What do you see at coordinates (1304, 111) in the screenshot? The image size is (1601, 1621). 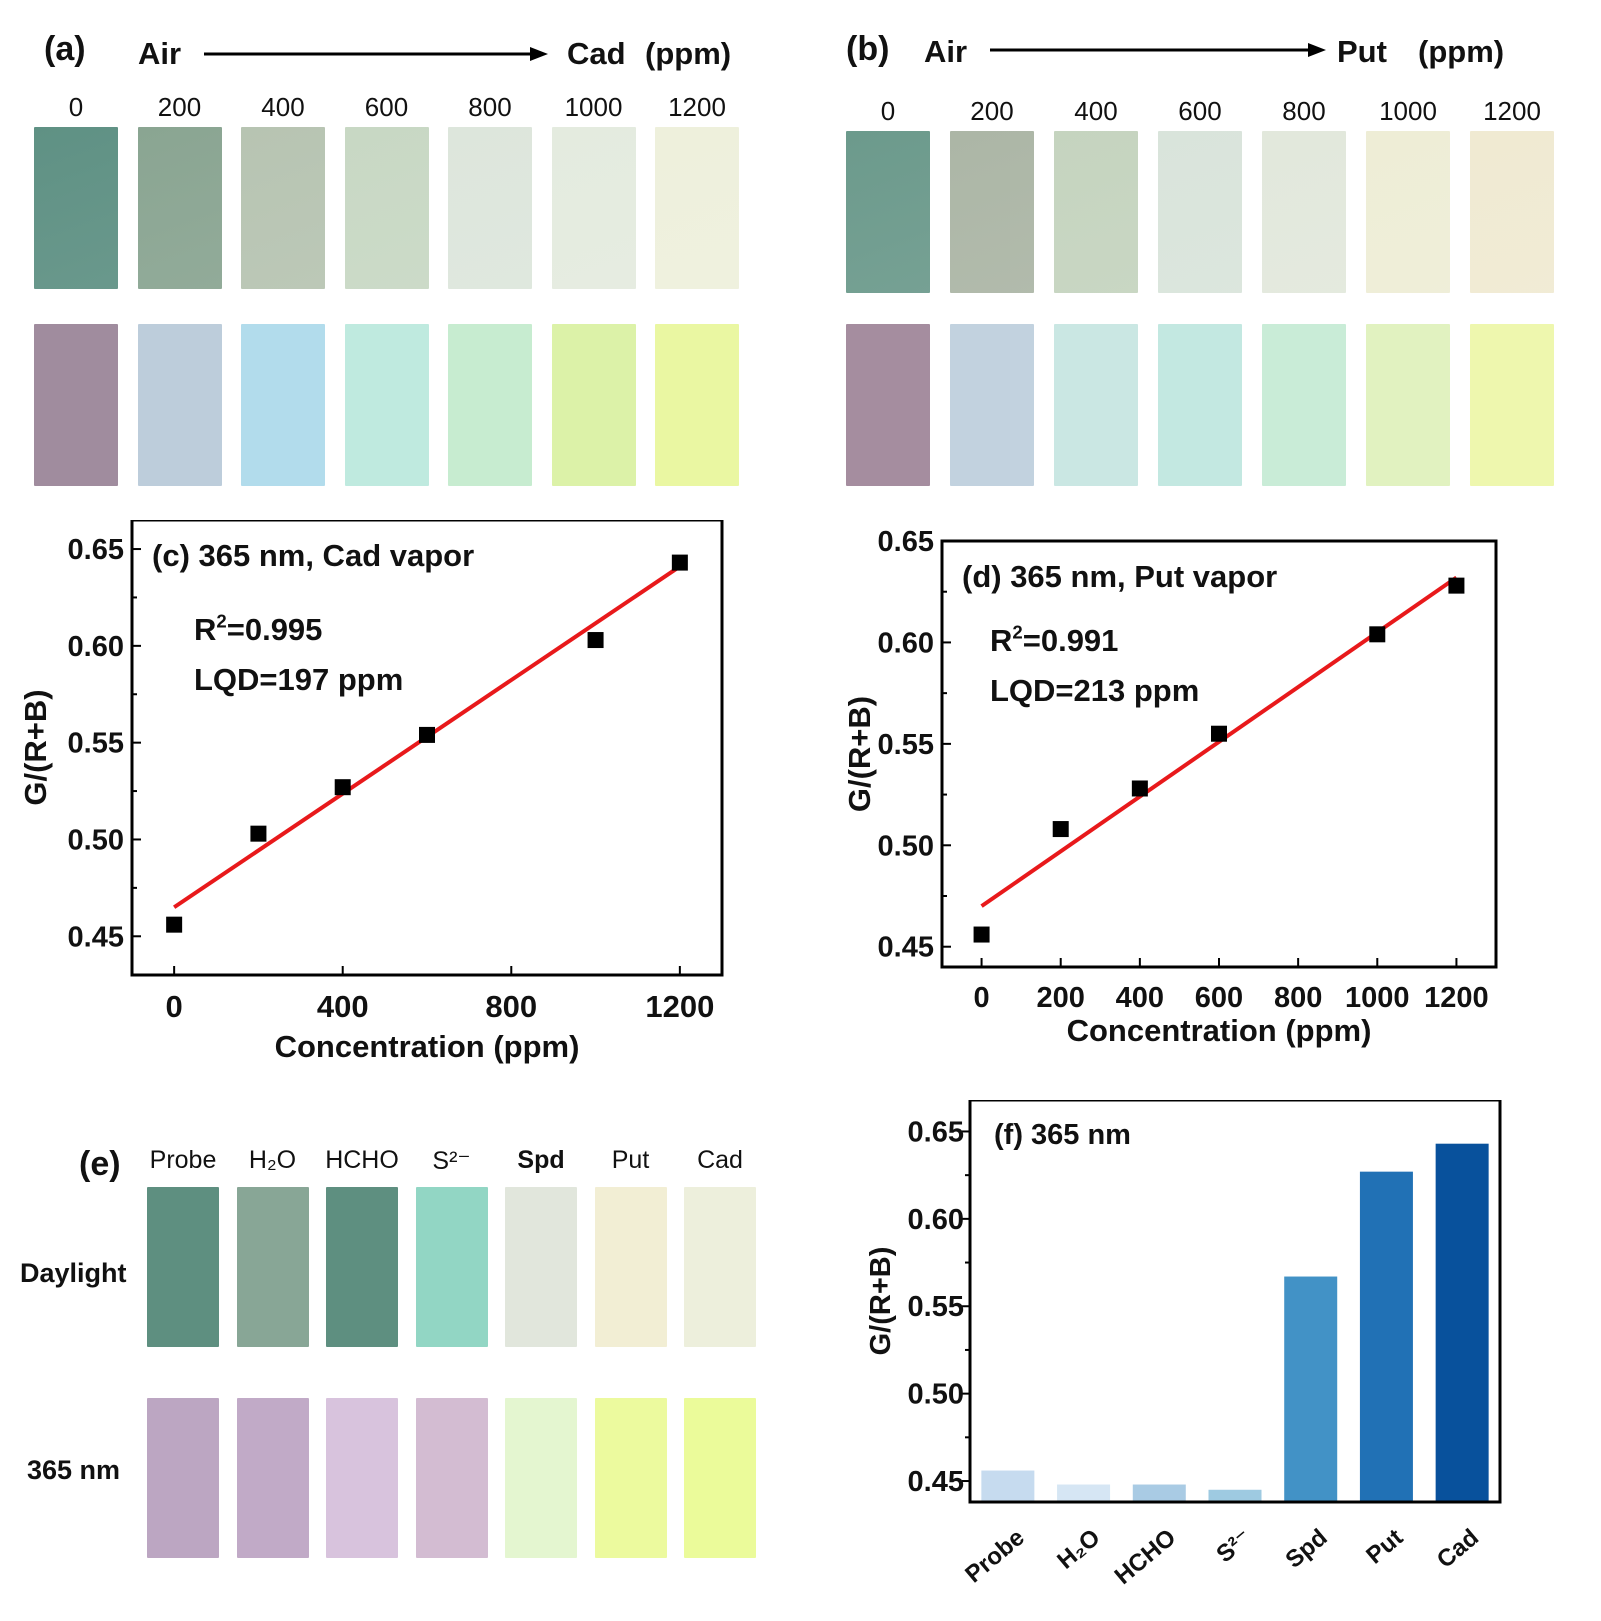 I see `concentration-label: 800` at bounding box center [1304, 111].